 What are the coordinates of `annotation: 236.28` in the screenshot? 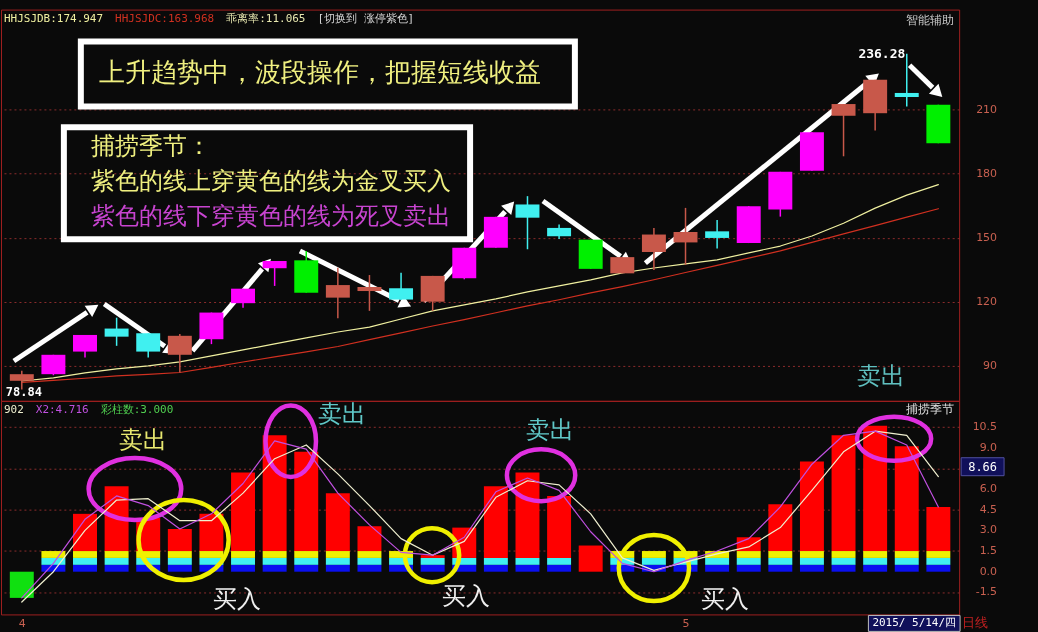 It's located at (882, 54).